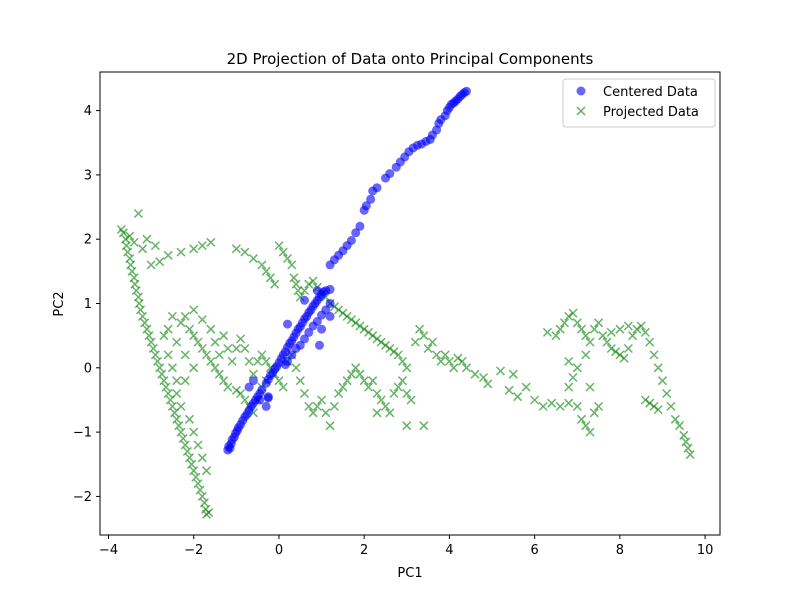  Describe the element at coordinates (88, 368) in the screenshot. I see `y-tick-label: 0` at that location.